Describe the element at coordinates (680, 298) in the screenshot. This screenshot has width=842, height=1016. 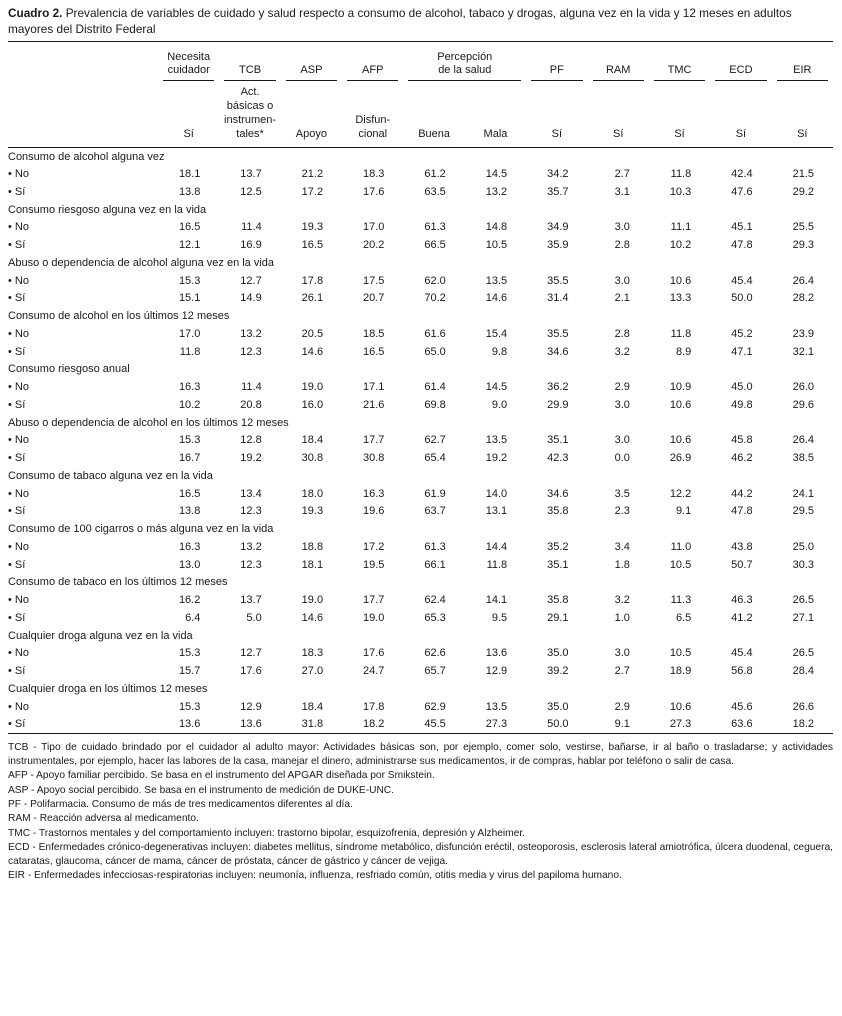
I see `value-cell: 13.3` at that location.